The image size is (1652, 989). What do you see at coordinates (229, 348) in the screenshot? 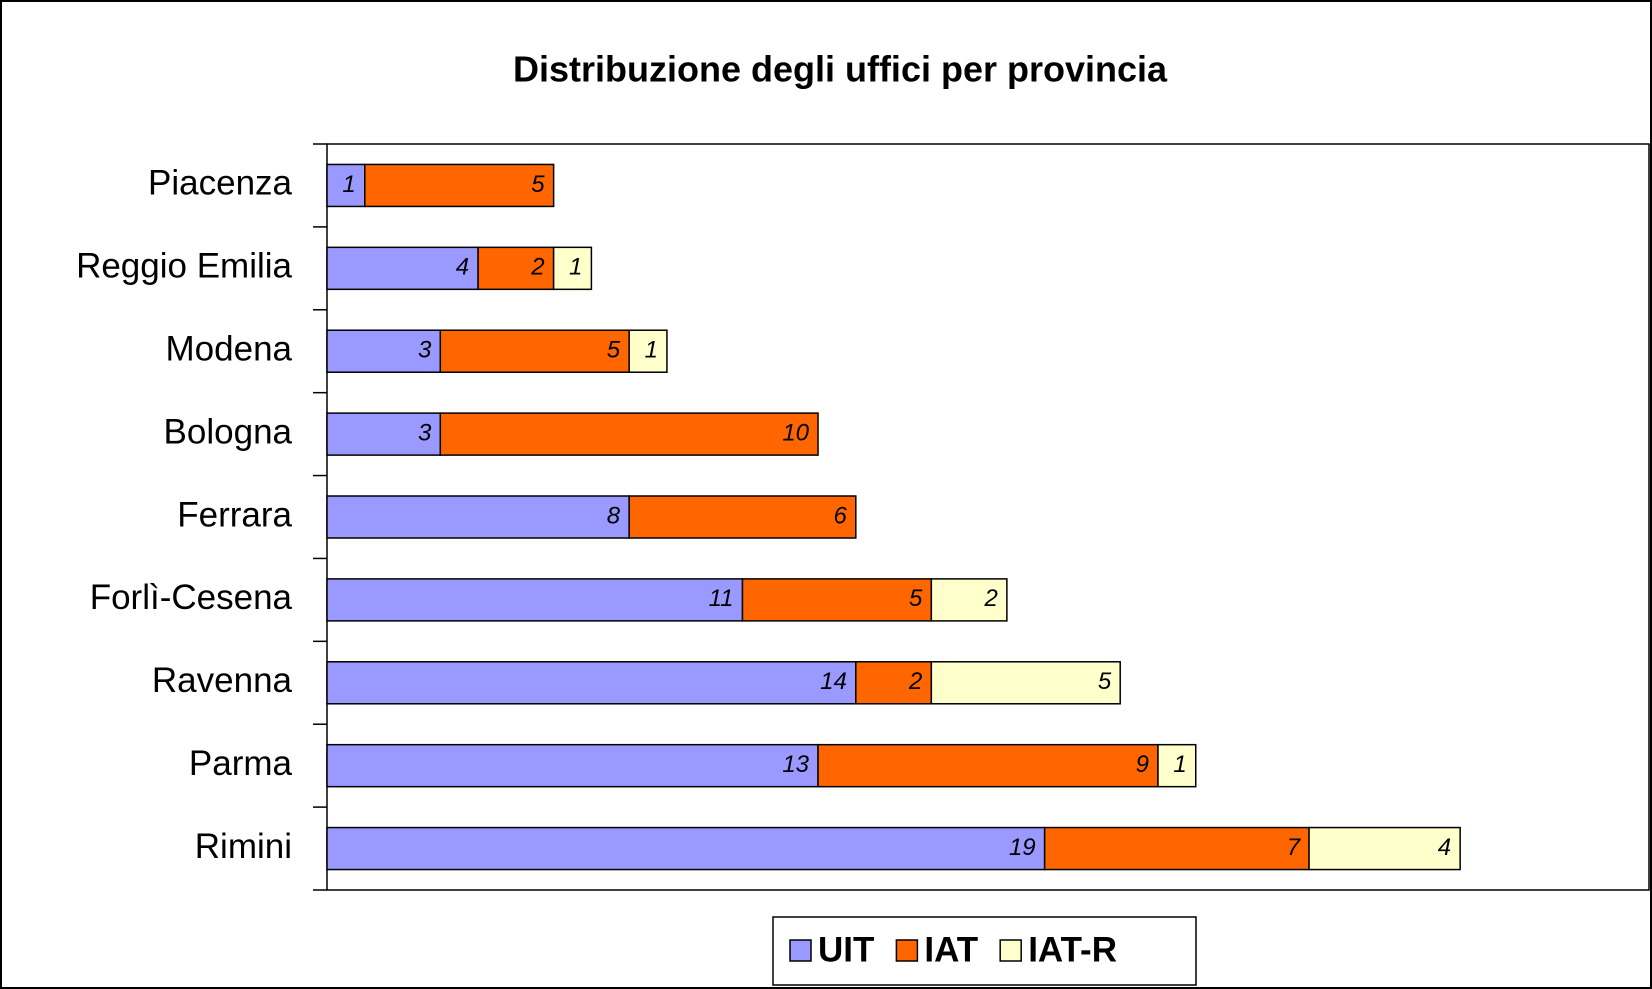
I see `category-label: Modena` at bounding box center [229, 348].